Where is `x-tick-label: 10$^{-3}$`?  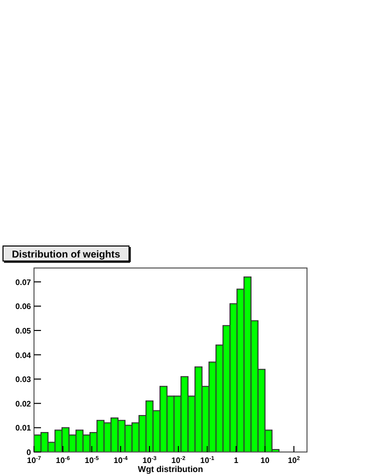 x-tick-label: 10$^{-3}$ is located at coordinates (149, 460).